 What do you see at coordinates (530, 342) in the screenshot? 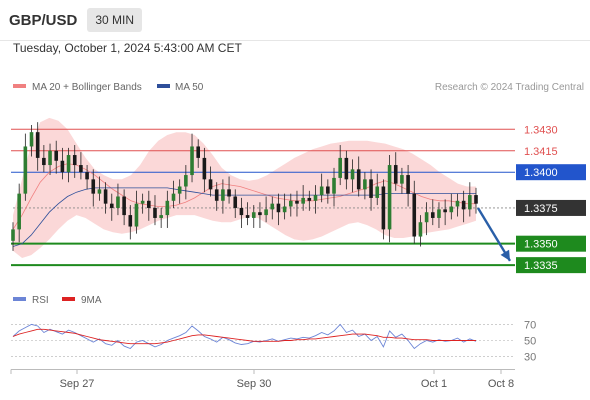
I see `rsi-tick-50: 50` at bounding box center [530, 342].